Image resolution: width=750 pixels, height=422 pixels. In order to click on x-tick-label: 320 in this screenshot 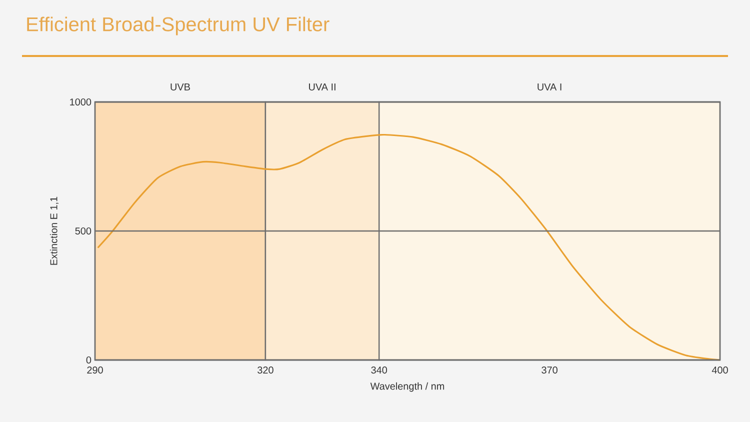, I will do `click(266, 370)`.